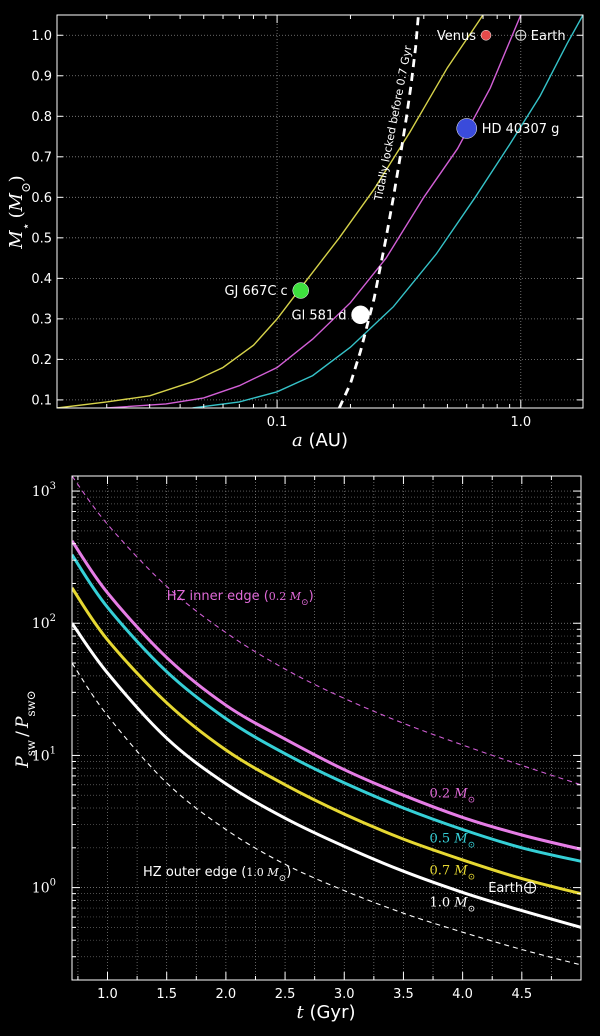 Image resolution: width=600 pixels, height=1036 pixels. Describe the element at coordinates (452, 872) in the screenshot. I see `series-label-0-7-m: 0.7 M⊙` at that location.